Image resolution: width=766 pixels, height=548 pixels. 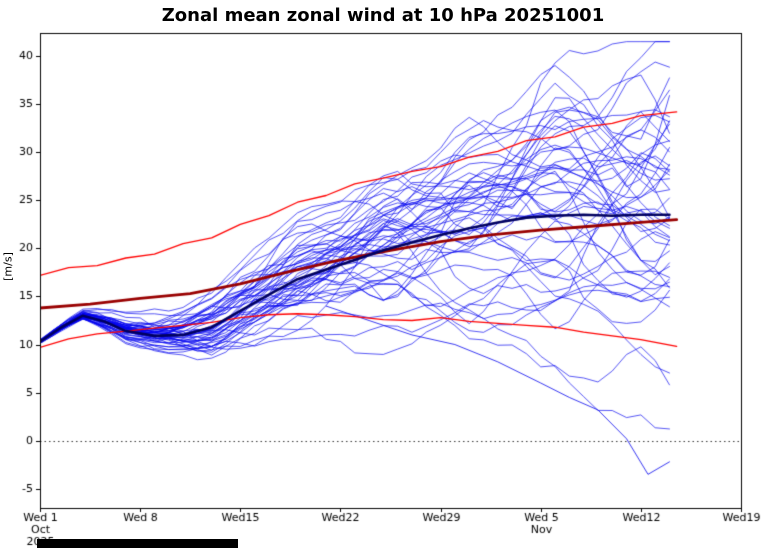 I want to click on footer-black-bar, so click(x=137, y=543).